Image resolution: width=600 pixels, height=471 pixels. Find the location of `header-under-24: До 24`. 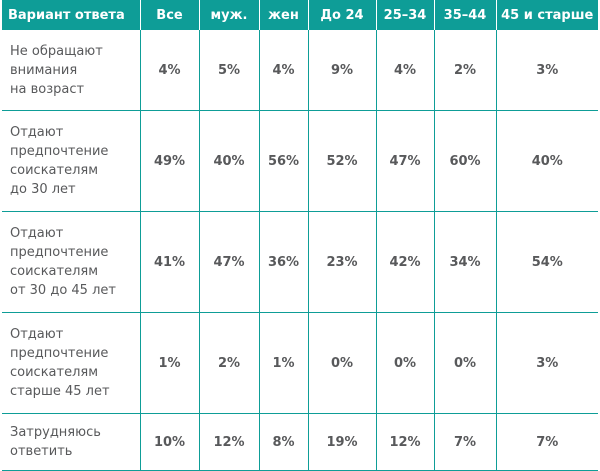

header-under-24: До 24 is located at coordinates (342, 15).